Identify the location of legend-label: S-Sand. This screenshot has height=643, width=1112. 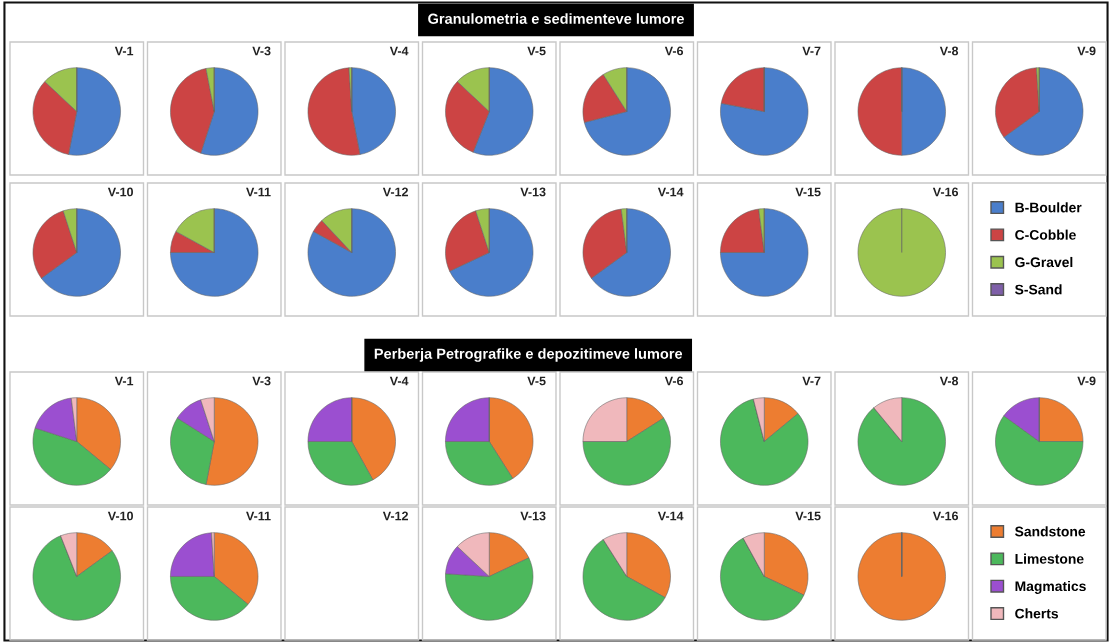
(1038, 289).